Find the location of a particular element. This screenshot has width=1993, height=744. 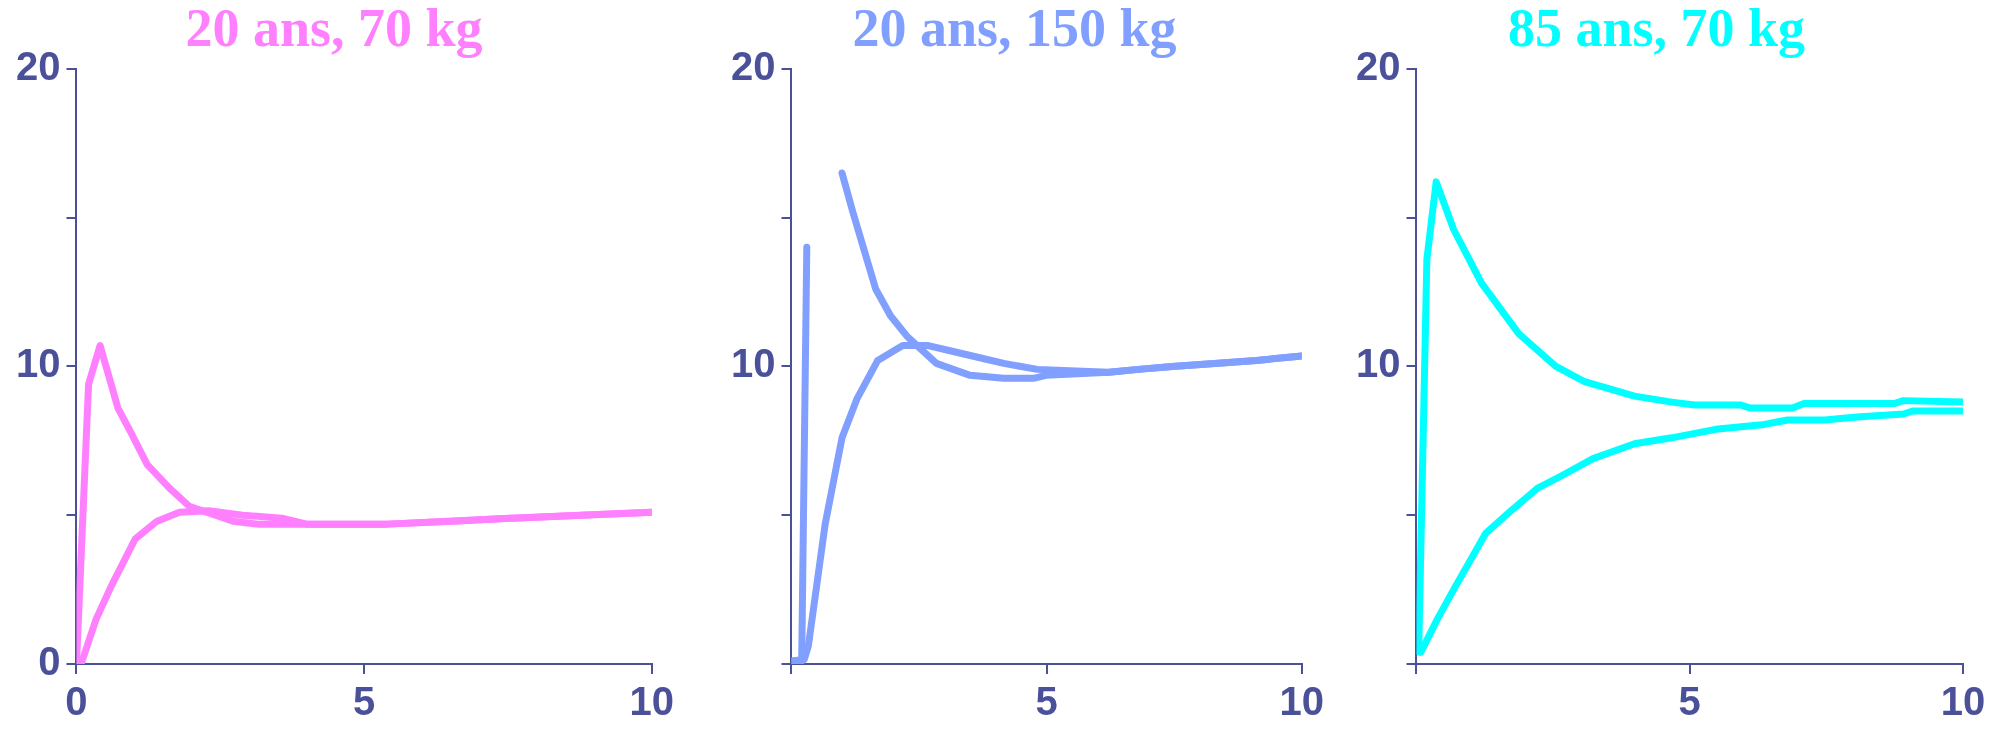

y-tick-label: 0 is located at coordinates (49, 661).